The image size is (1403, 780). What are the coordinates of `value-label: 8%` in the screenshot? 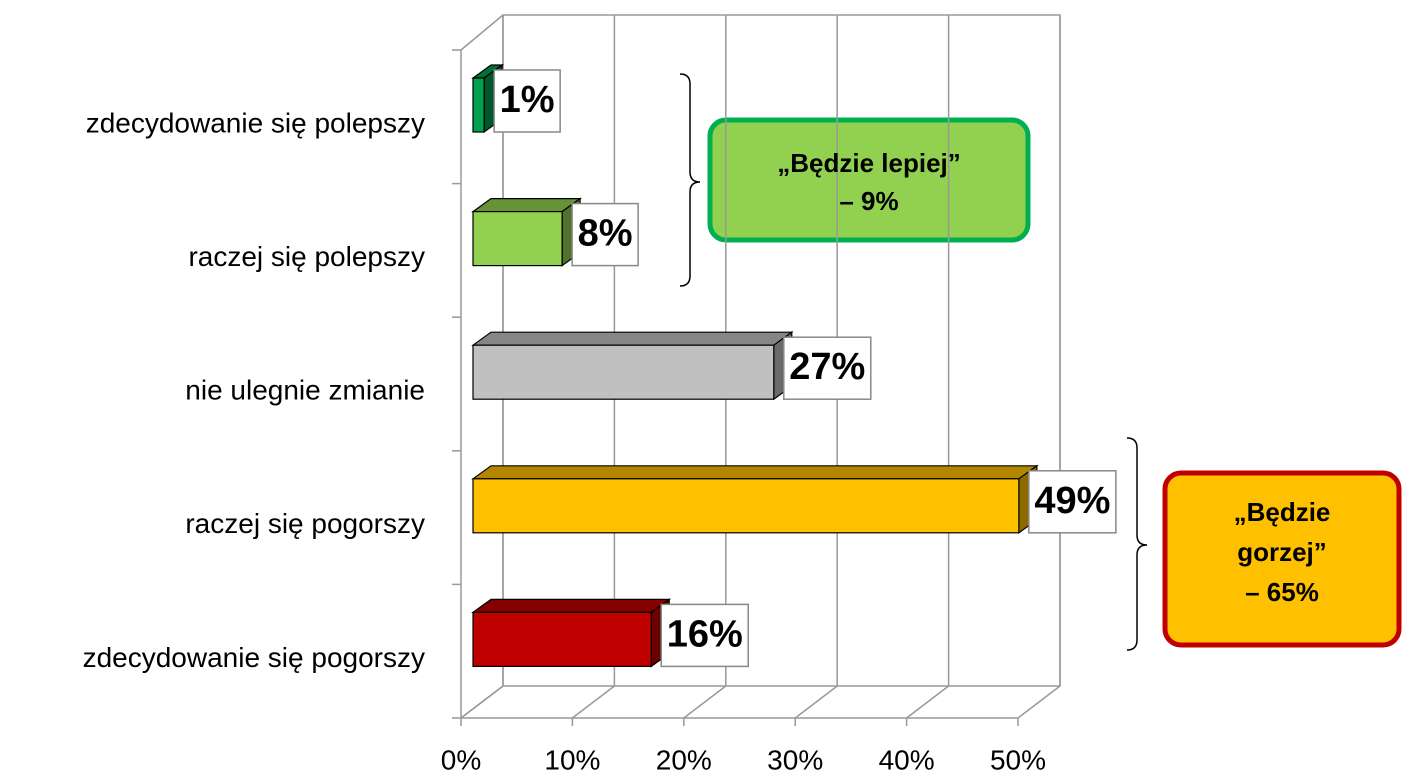 It's located at (605, 234).